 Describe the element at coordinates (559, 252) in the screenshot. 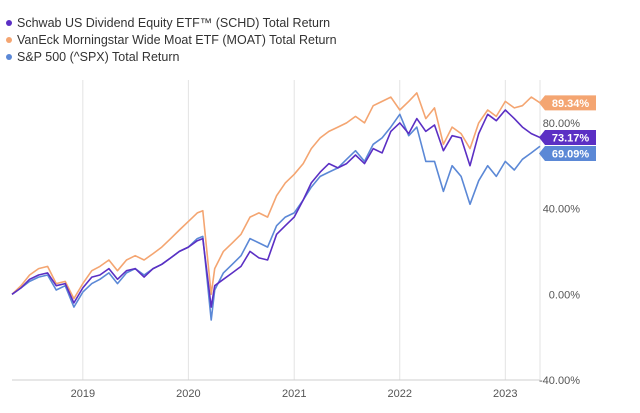

I see `y-axis-ticks: -40.00% 0.00% 40.00% 80.00%` at that location.